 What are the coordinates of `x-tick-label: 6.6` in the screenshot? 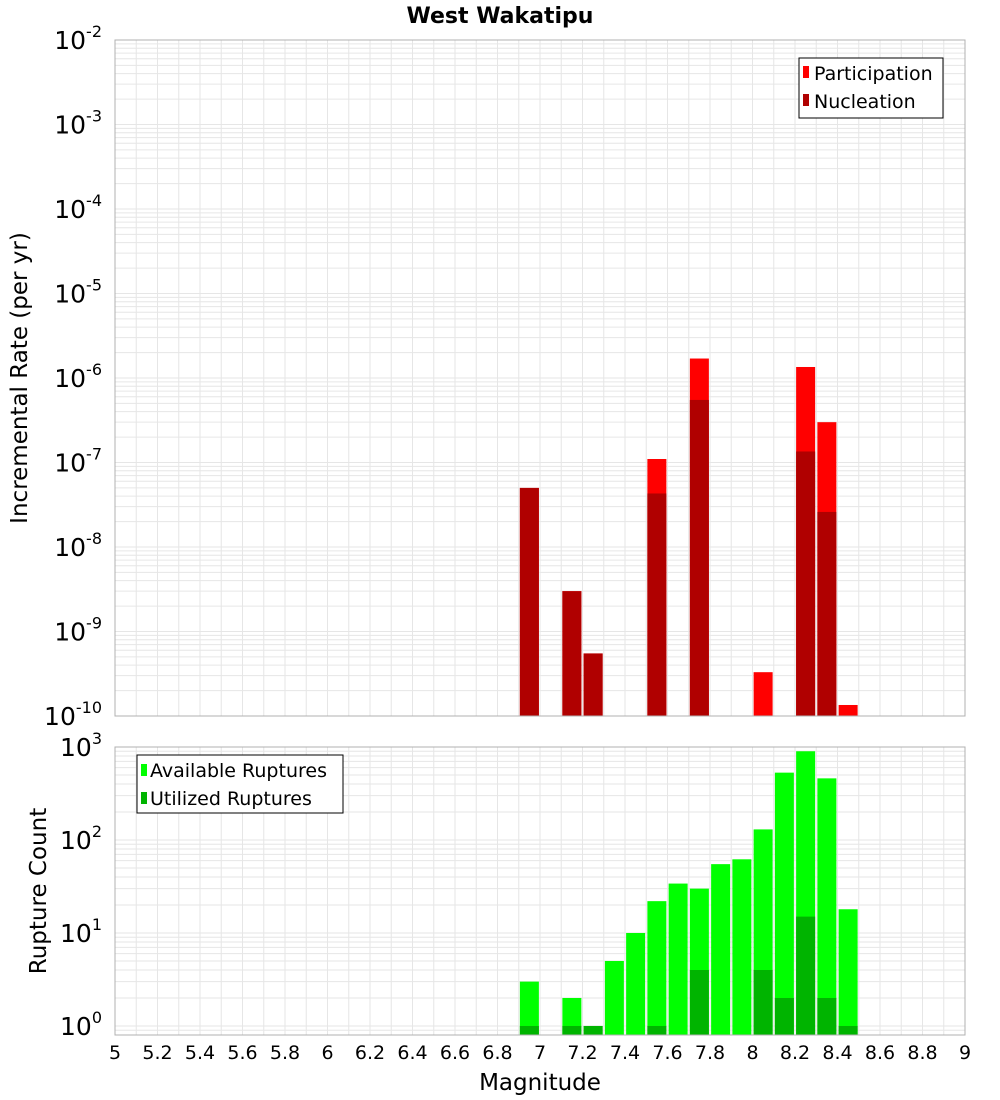 It's located at (455, 1053).